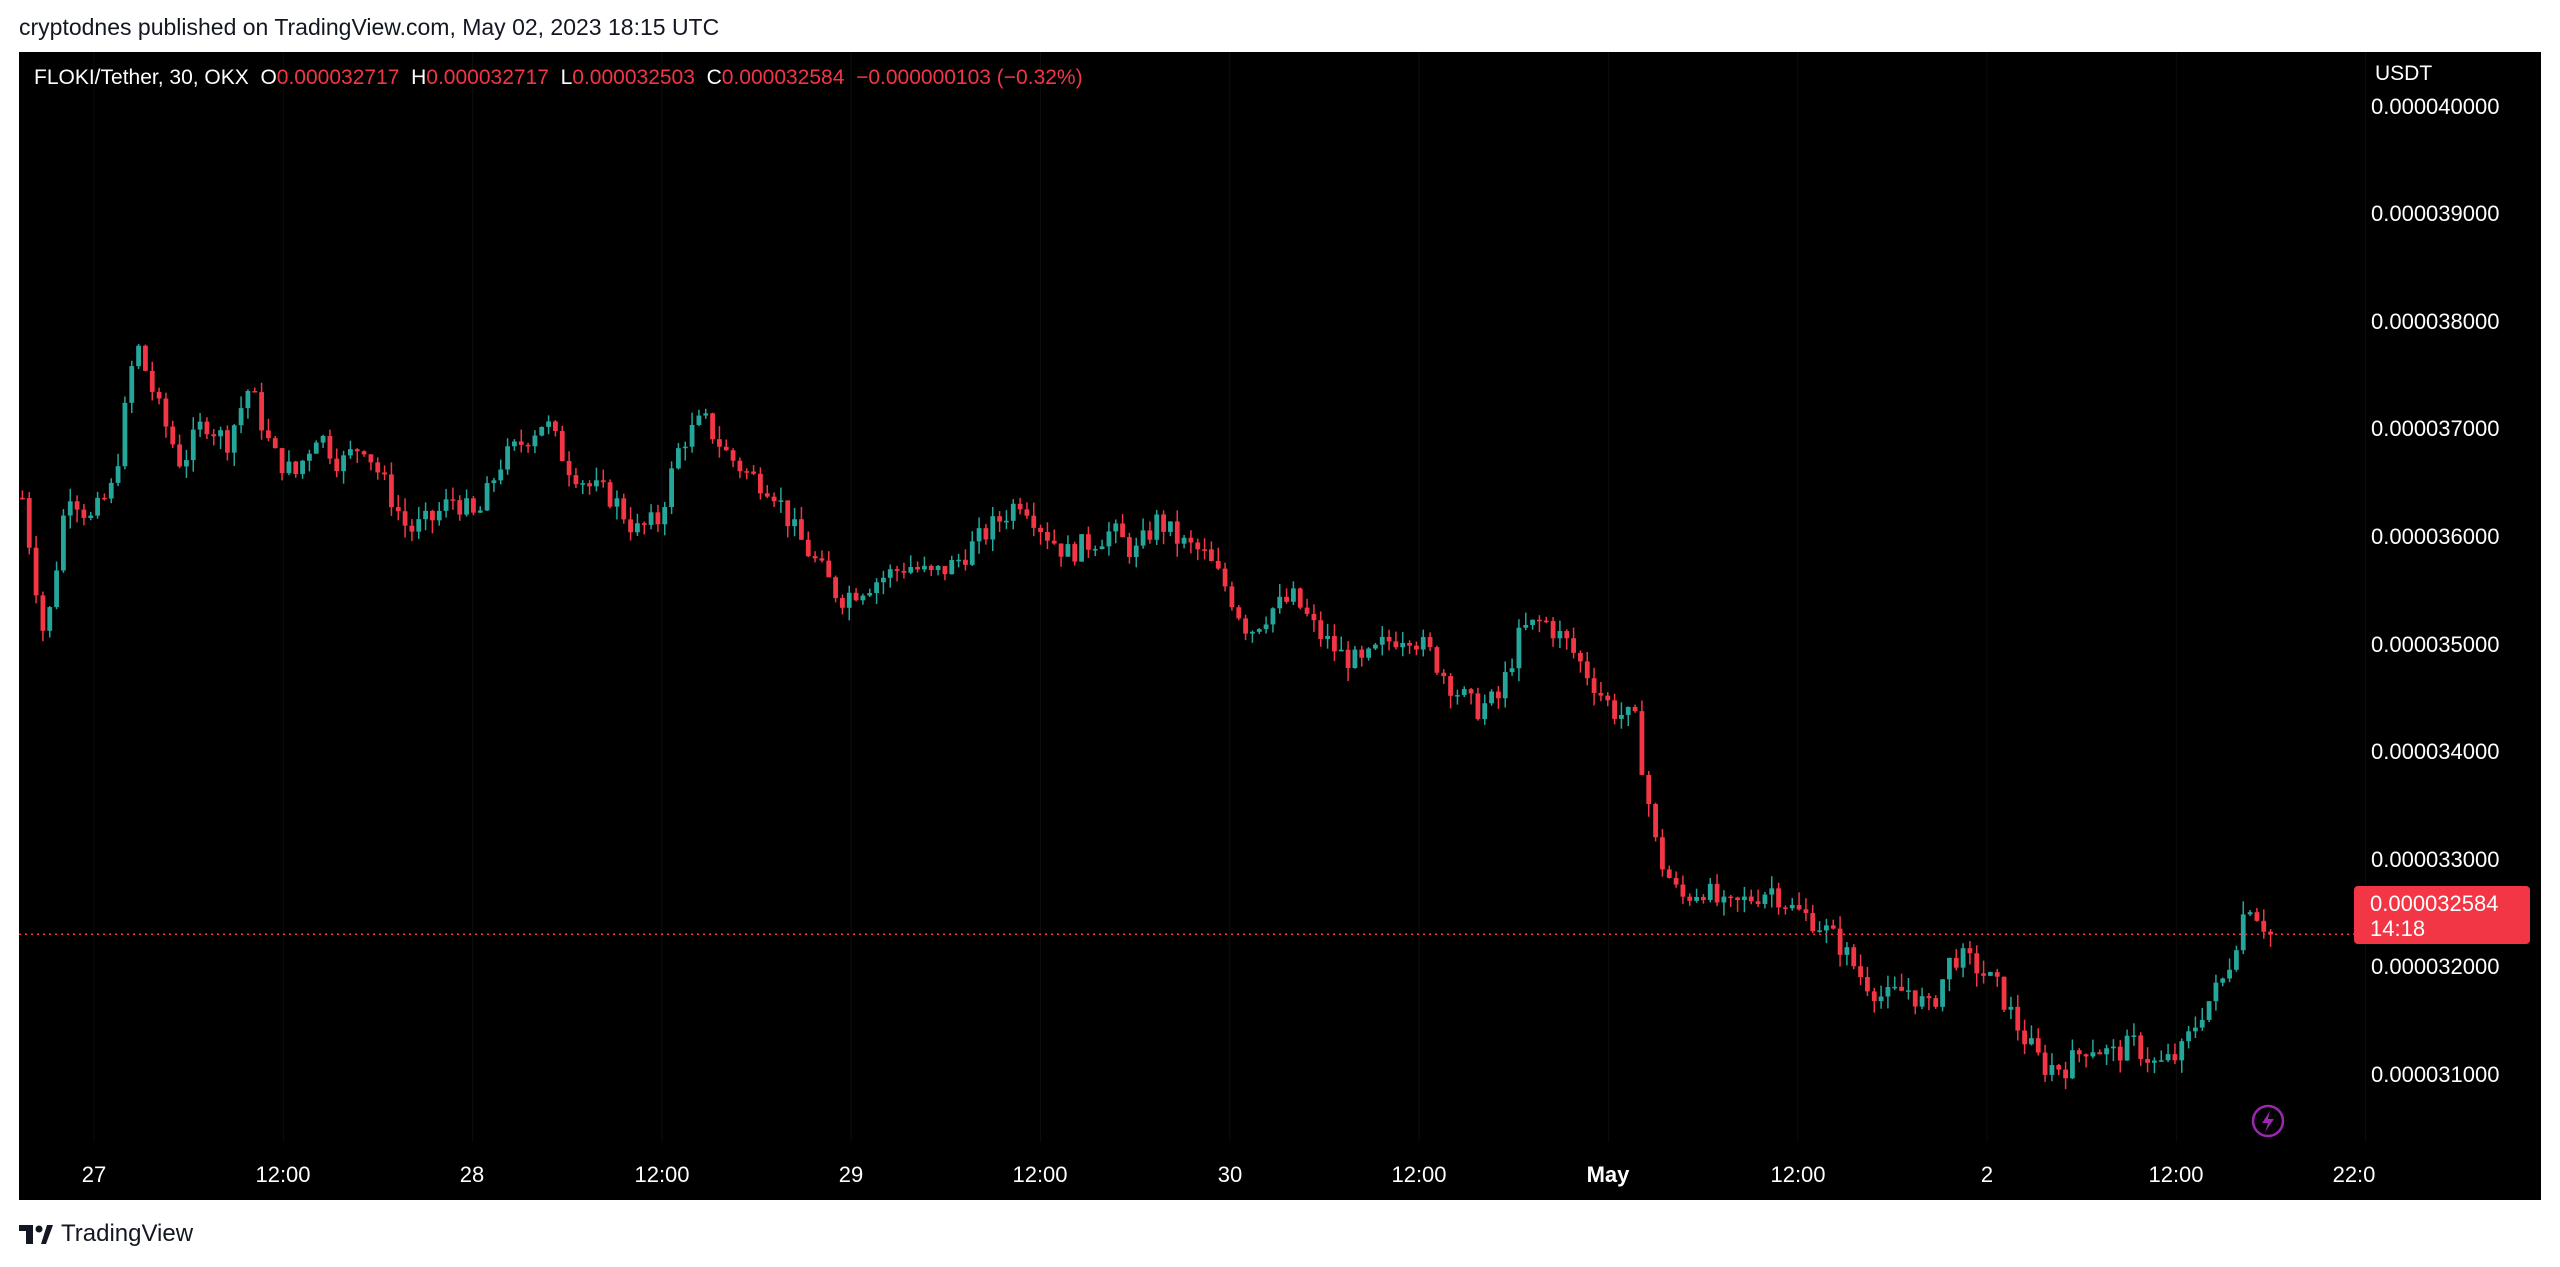  Describe the element at coordinates (2435, 213) in the screenshot. I see `y-tick-label: 0.000039000` at that location.